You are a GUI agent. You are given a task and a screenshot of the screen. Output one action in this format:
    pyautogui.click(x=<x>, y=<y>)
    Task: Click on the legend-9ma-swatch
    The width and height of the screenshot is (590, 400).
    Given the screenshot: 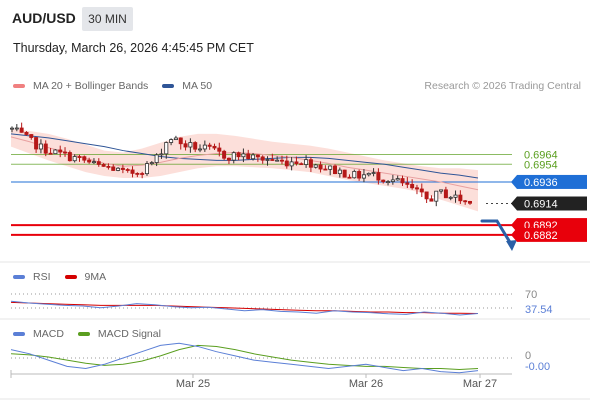 What is the action you would take?
    pyautogui.click(x=70, y=277)
    